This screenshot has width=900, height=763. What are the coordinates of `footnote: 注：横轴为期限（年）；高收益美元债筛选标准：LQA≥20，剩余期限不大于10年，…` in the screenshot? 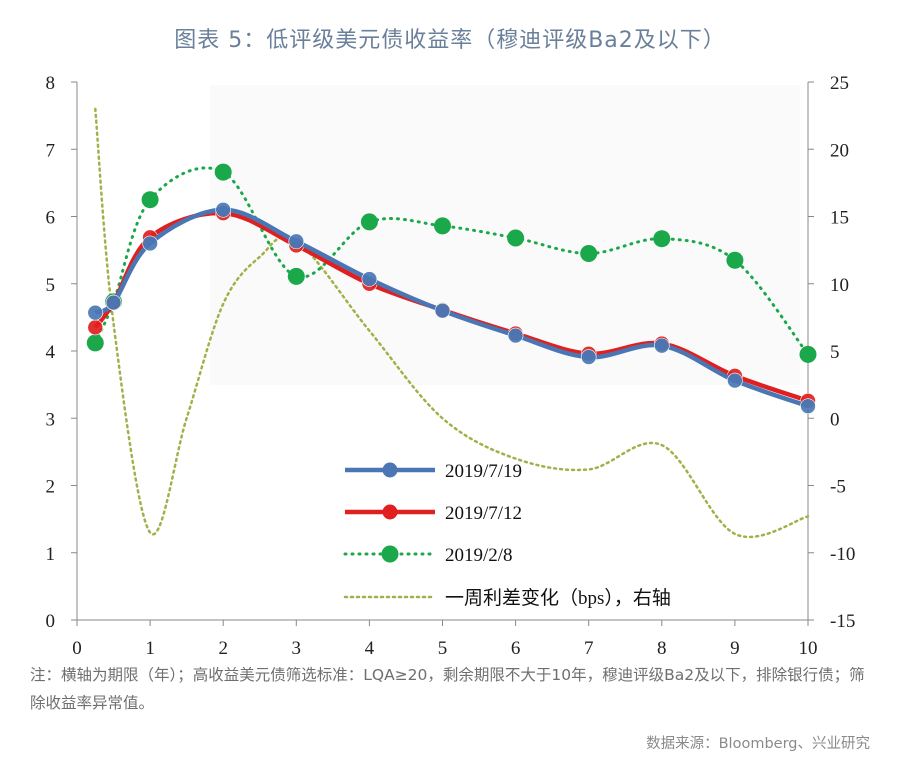 It's located at (447, 689).